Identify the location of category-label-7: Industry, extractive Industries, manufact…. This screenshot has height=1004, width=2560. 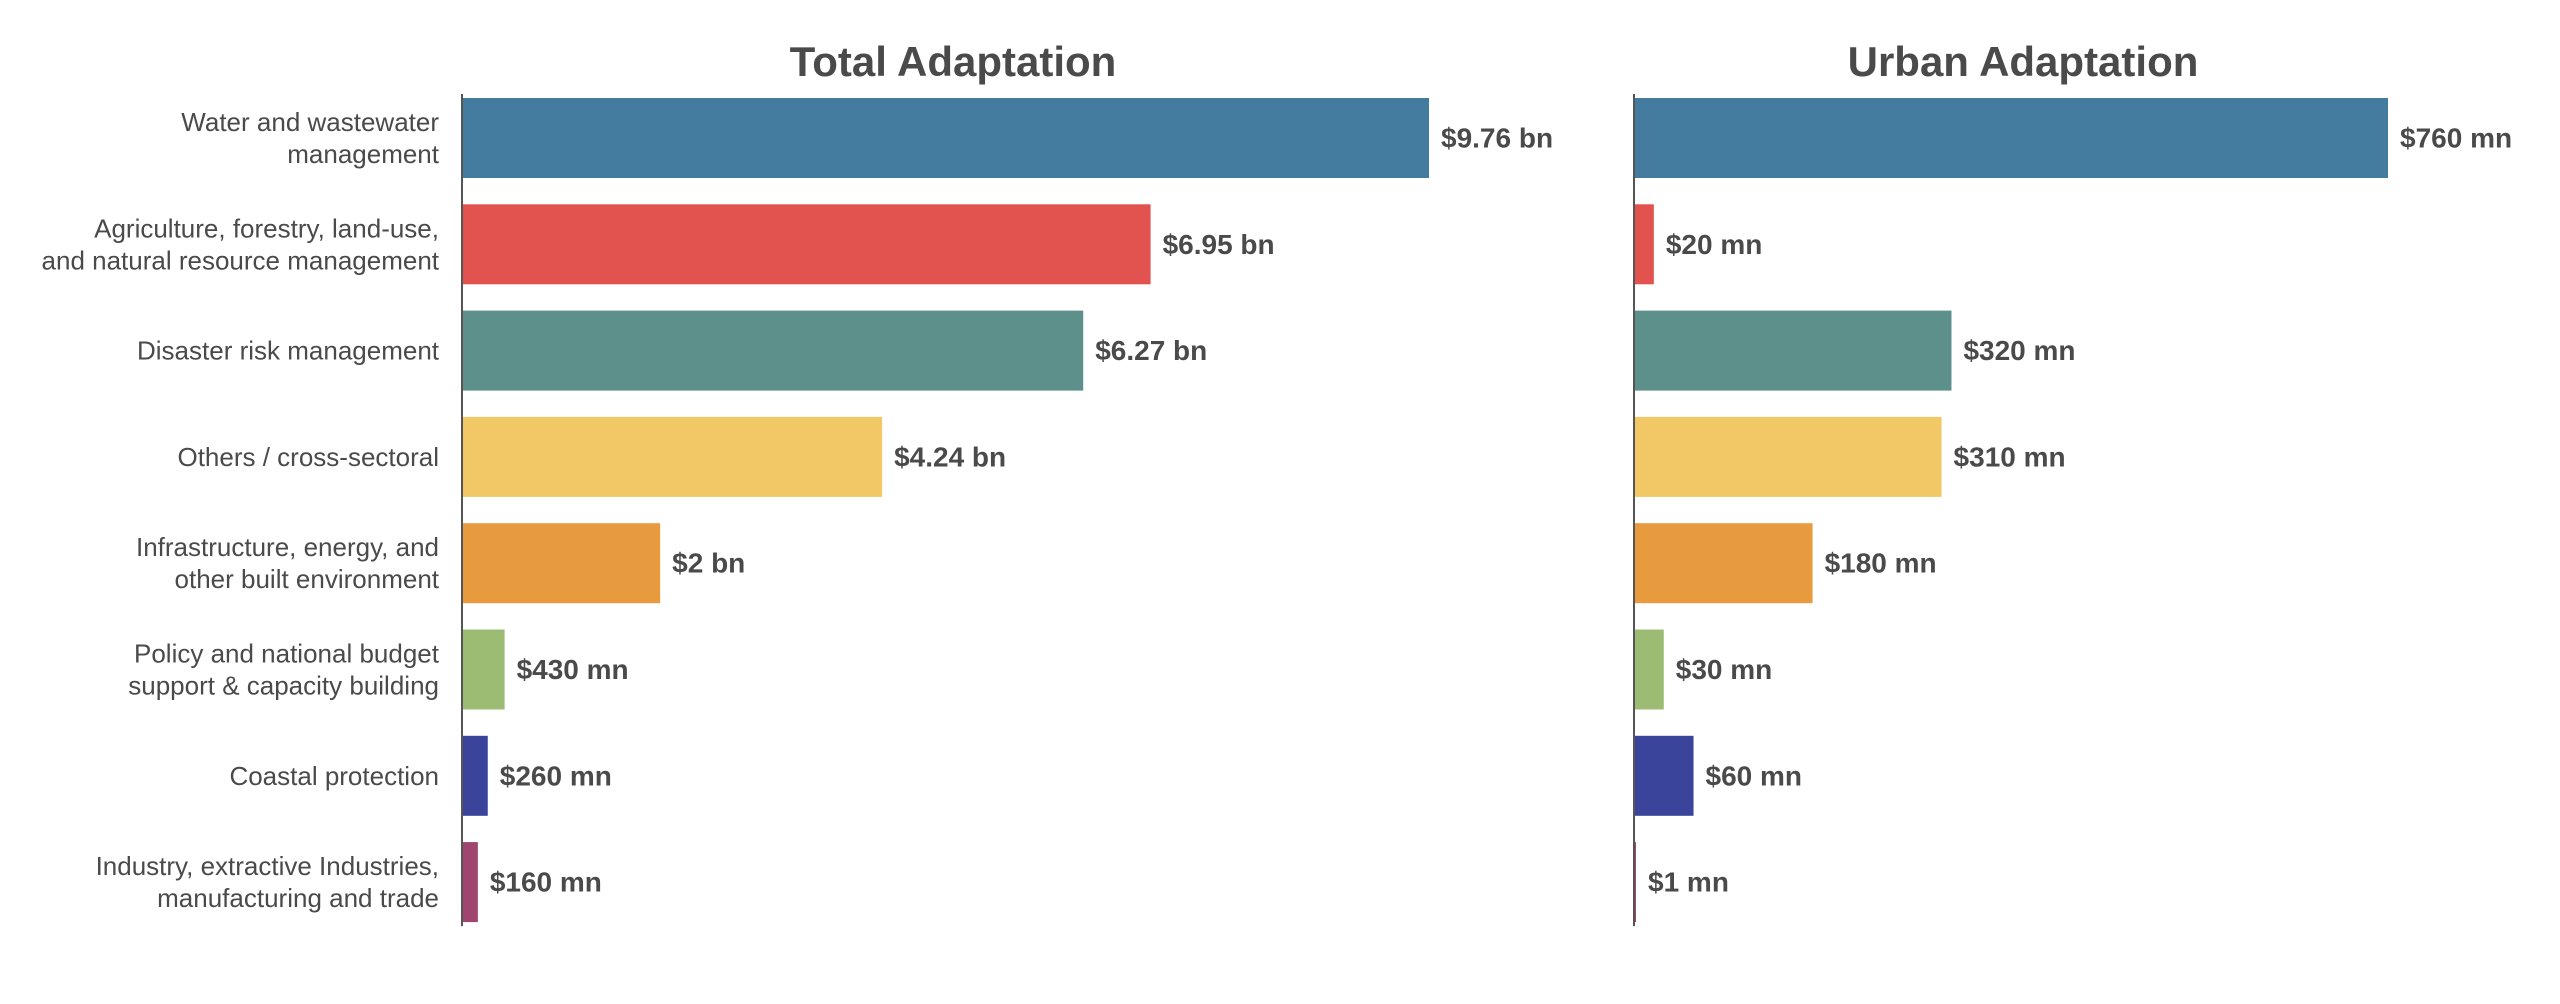
(267, 882).